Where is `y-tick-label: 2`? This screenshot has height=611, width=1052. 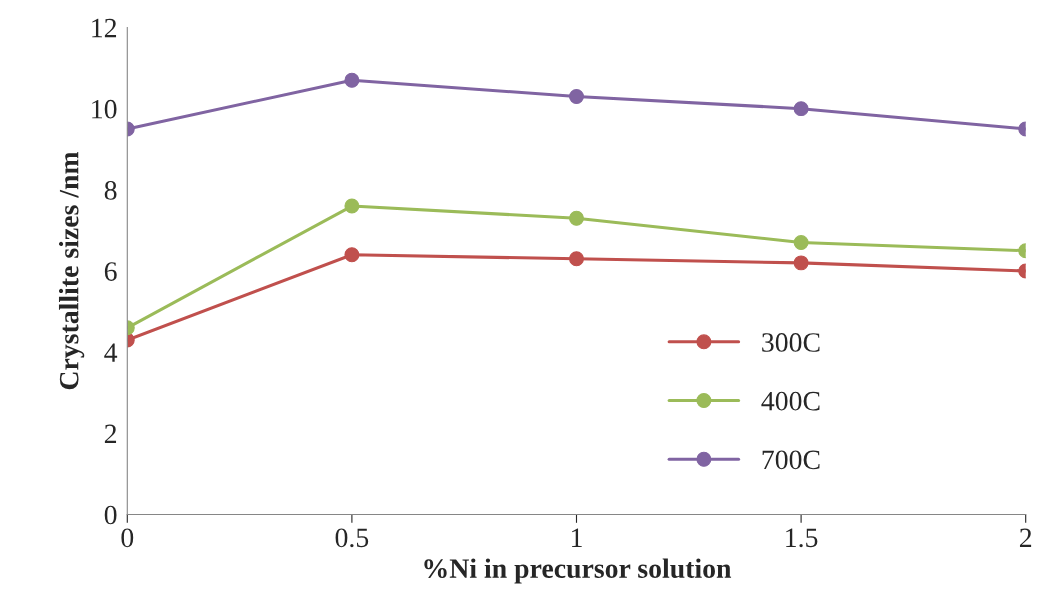 y-tick-label: 2 is located at coordinates (110, 433).